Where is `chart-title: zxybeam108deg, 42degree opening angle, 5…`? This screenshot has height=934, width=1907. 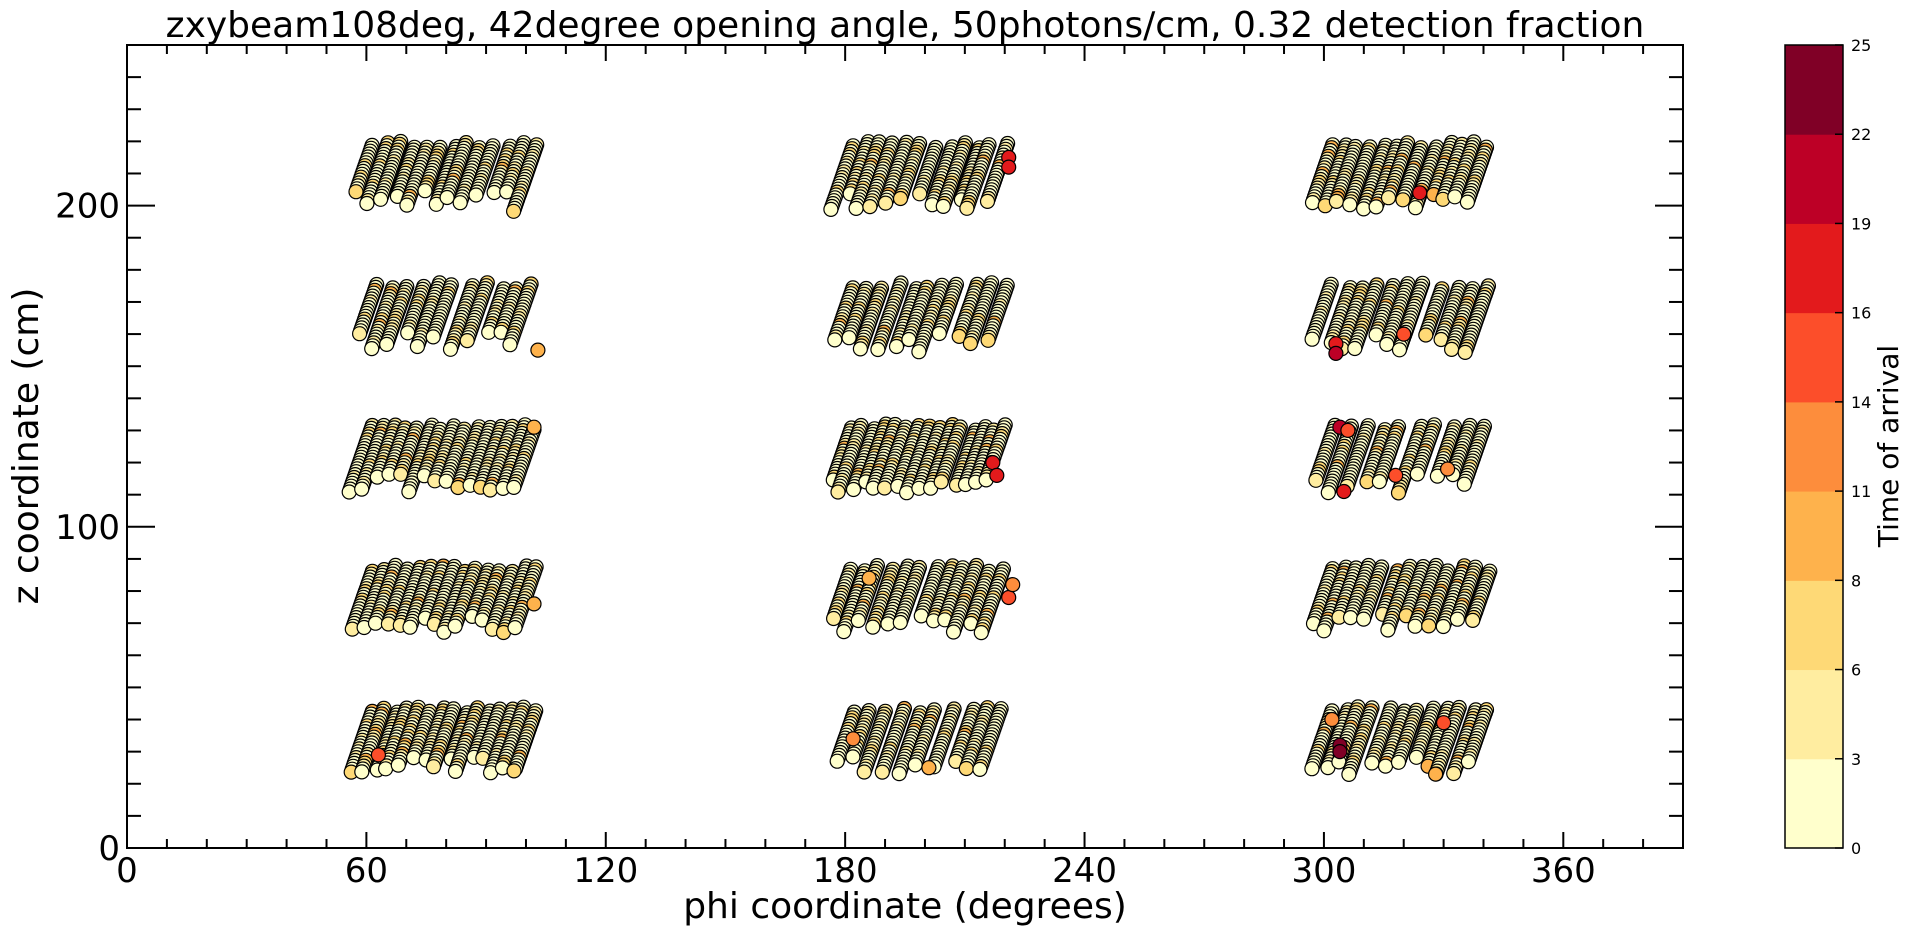 chart-title: zxybeam108deg, 42degree opening angle, 5… is located at coordinates (905, 25).